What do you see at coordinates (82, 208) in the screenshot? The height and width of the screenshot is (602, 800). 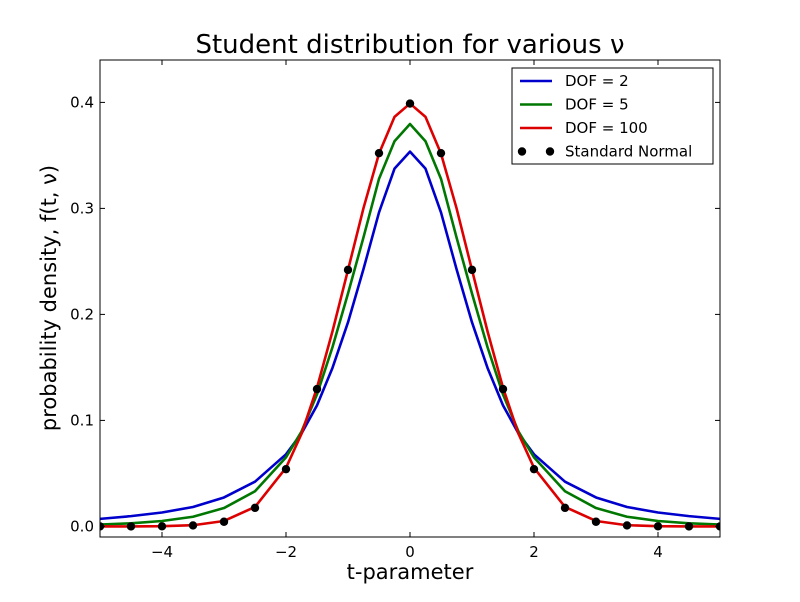 I see `y-tick-label: 0.3` at bounding box center [82, 208].